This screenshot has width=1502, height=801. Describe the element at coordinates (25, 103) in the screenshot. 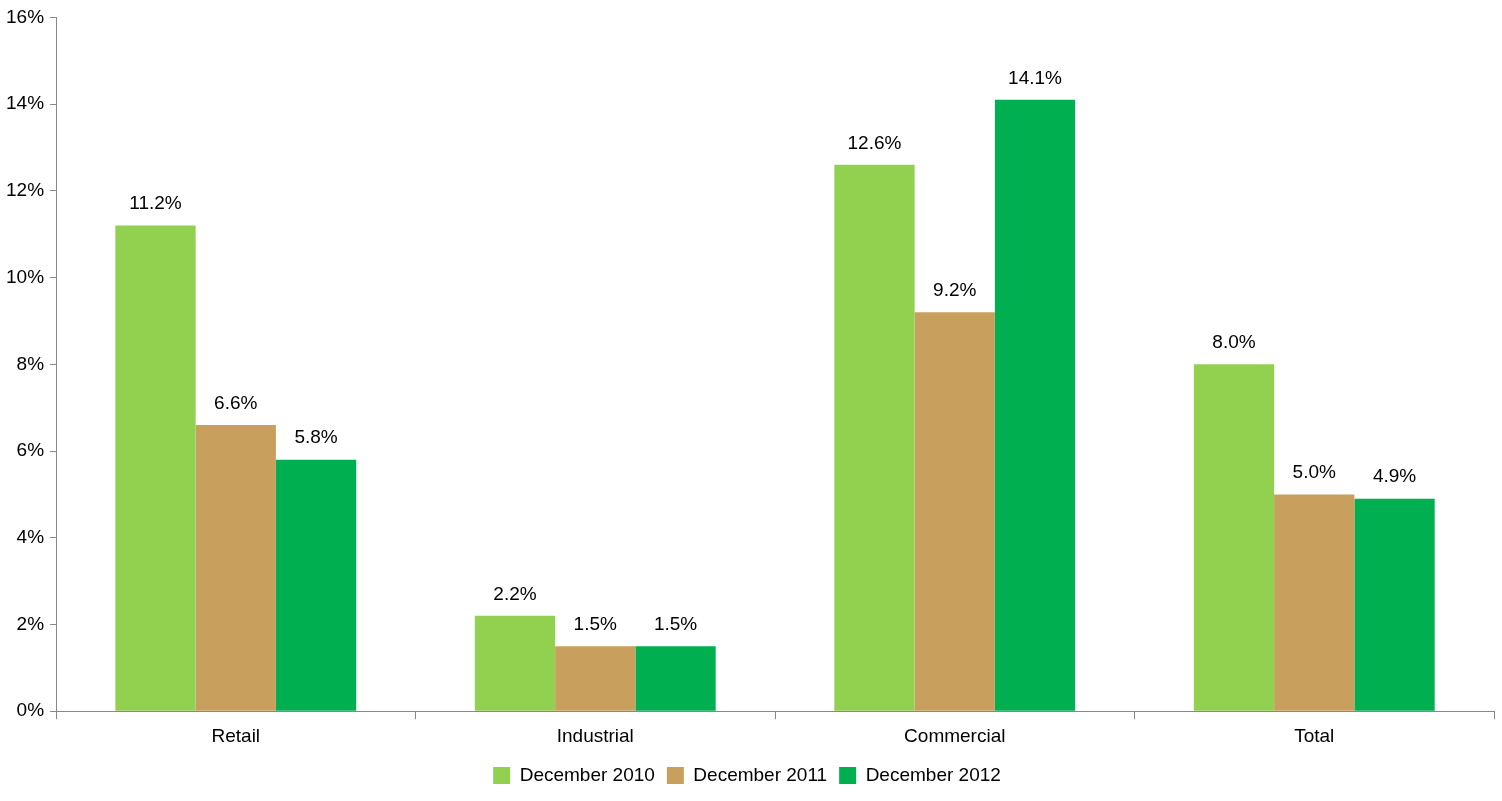

I see `y-tick-label: 14%` at that location.